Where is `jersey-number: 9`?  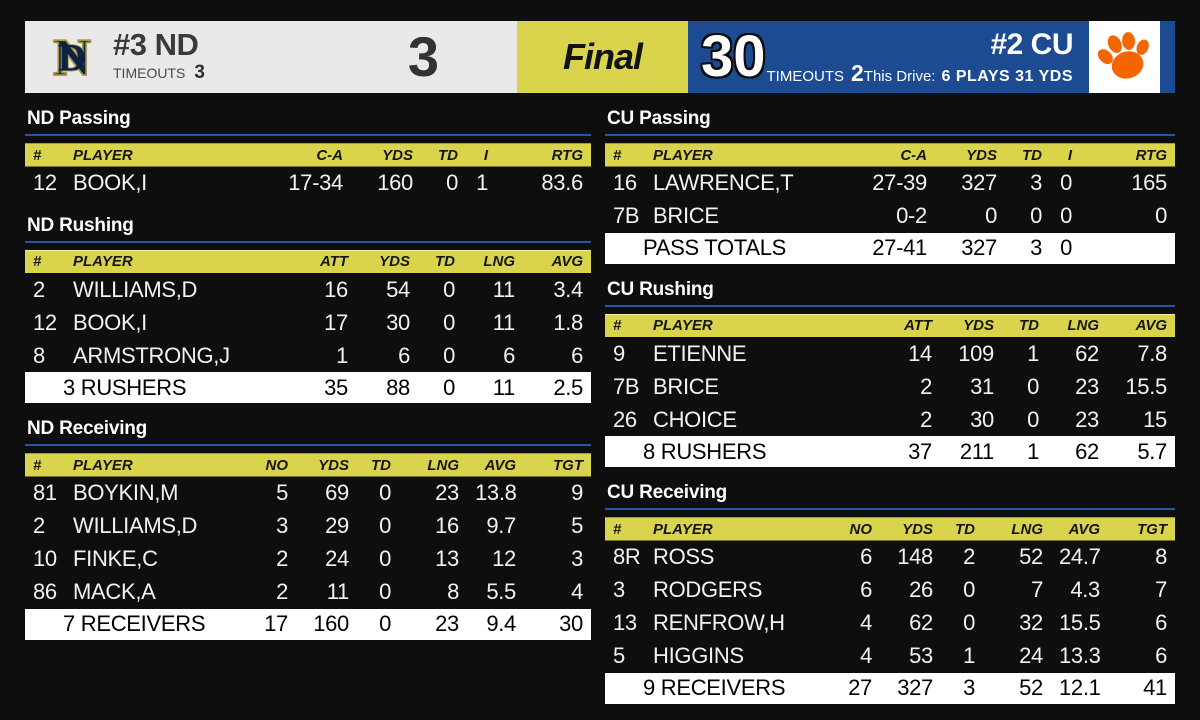
jersey-number: 9 is located at coordinates (619, 353).